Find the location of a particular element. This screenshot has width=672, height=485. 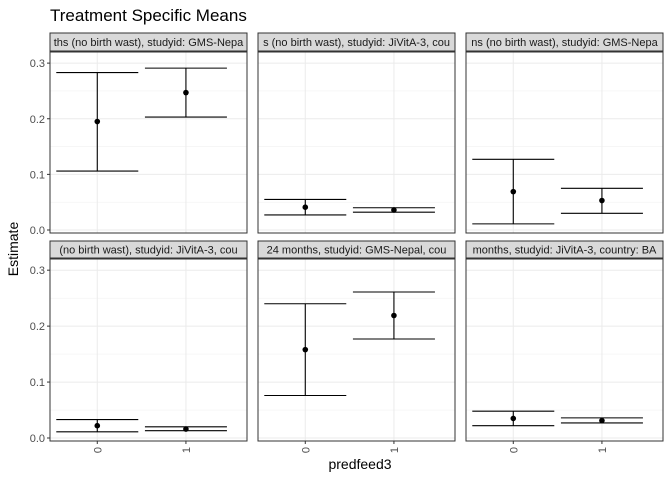

facet-strip-label: 24 months, studyid: GMS-Nepal, cou is located at coordinates (357, 251).